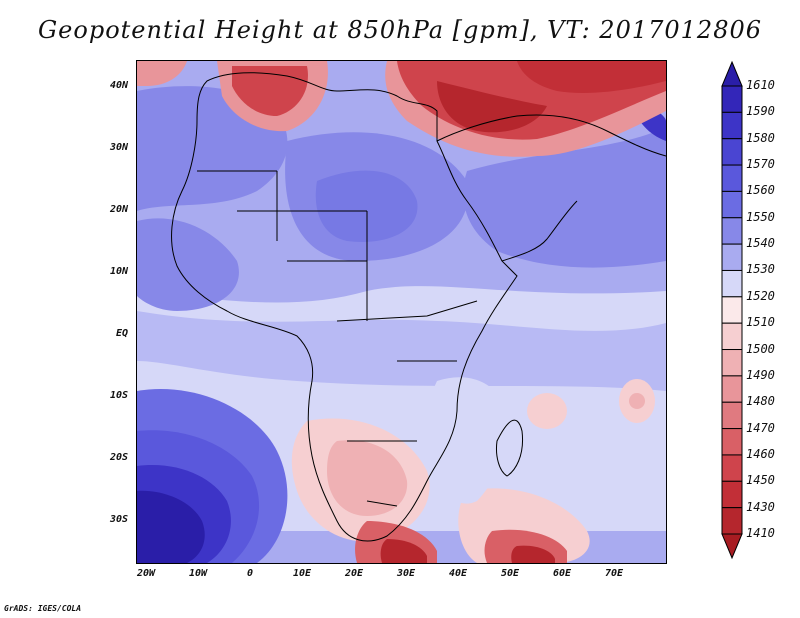 This screenshot has width=800, height=618. I want to click on grads-credit: GrADS: IGES/COLA, so click(43, 608).